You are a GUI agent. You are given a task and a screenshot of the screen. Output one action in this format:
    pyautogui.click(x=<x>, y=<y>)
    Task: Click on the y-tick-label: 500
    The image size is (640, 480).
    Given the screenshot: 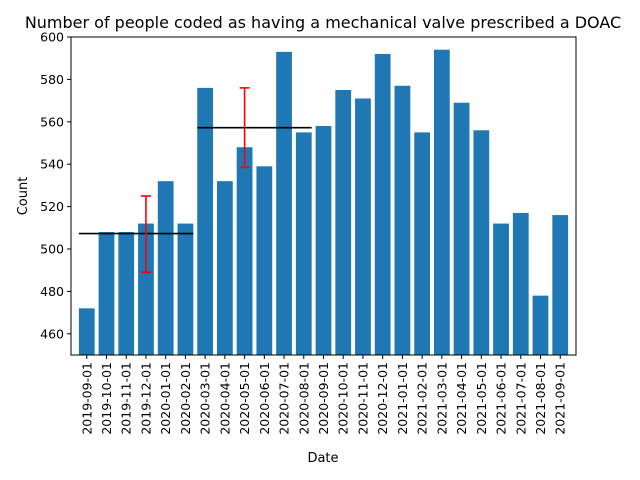 What is the action you would take?
    pyautogui.click(x=52, y=249)
    